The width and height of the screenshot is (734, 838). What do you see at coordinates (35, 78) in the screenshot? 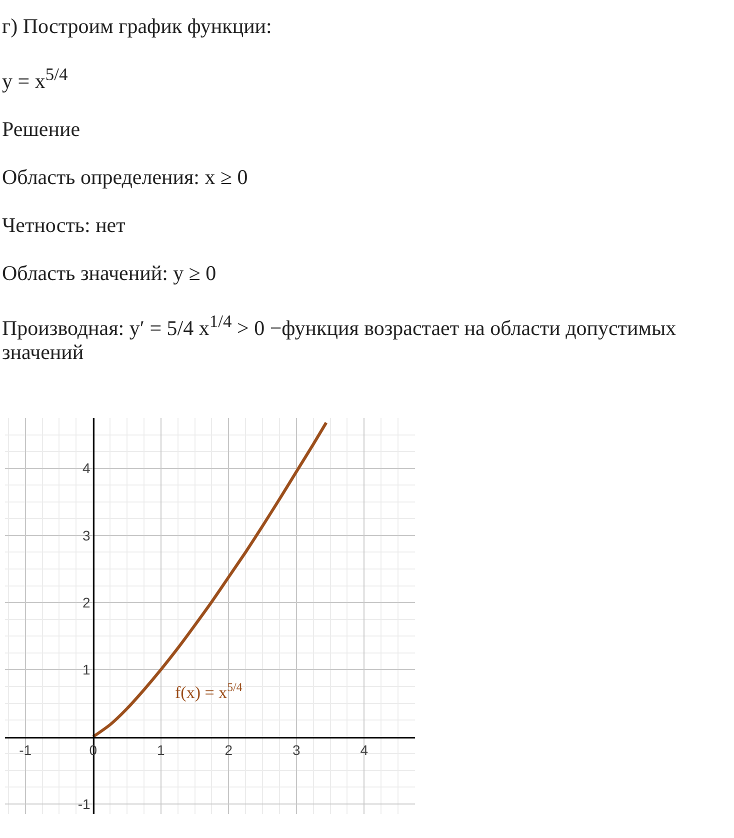
I see `chart-subtitle: y = x$^{5/4}$` at bounding box center [35, 78].